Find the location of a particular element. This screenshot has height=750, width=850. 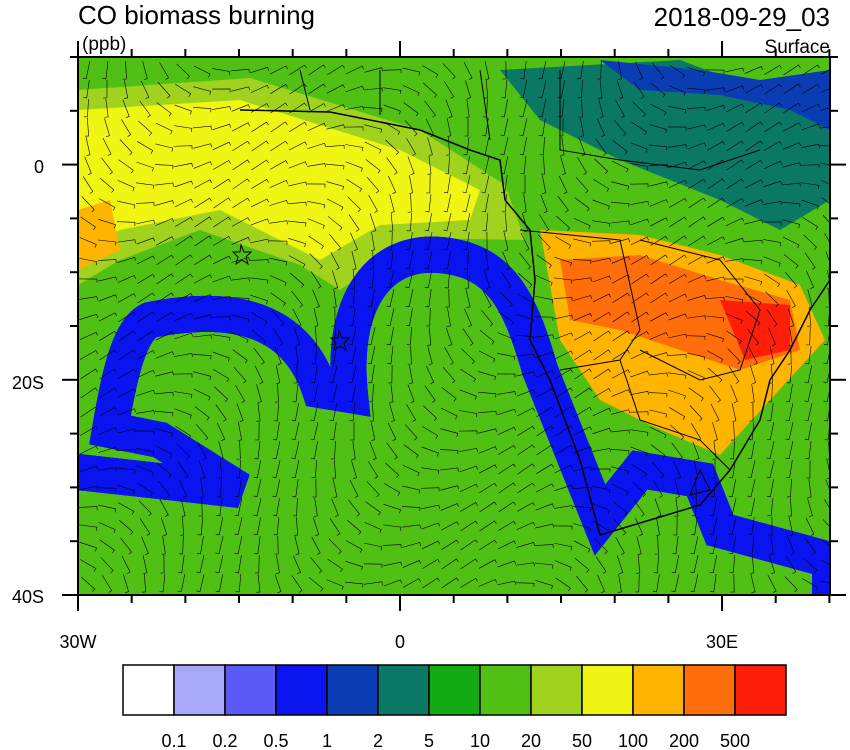

lat-label: 40S is located at coordinates (28, 597).